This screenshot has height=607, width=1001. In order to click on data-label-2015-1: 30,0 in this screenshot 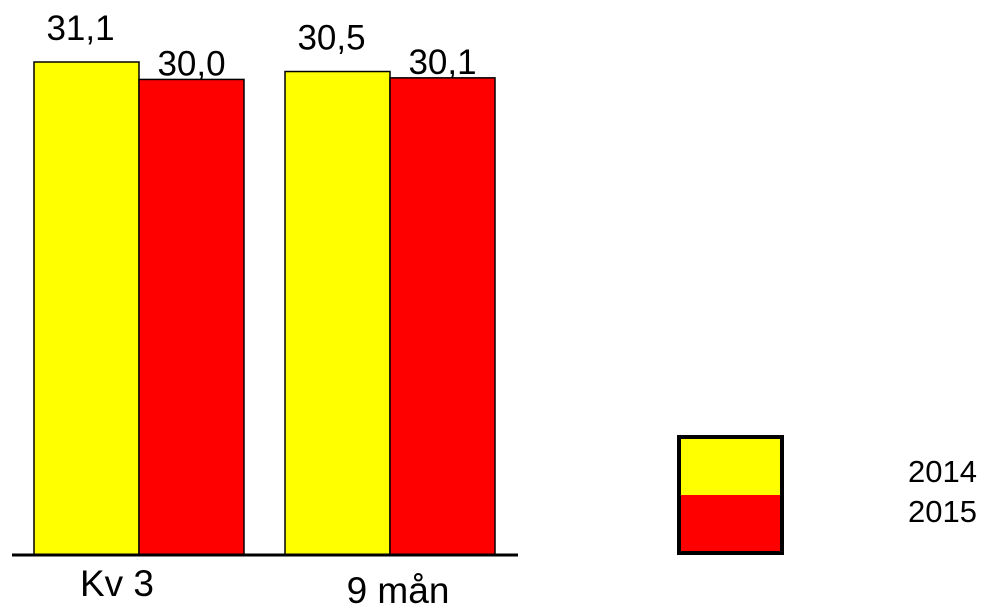, I will do `click(191, 63)`.